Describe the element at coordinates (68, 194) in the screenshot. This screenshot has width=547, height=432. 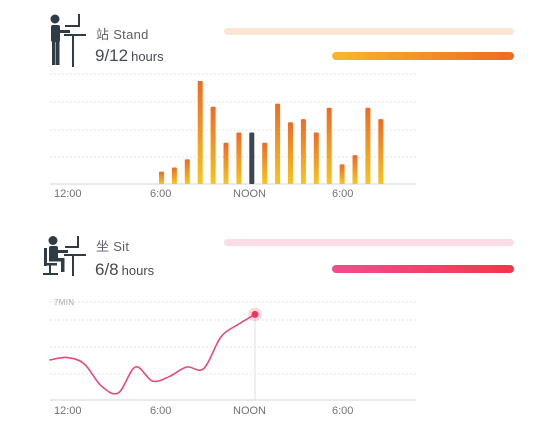
I see `stand-x-label-0: 12:00` at that location.